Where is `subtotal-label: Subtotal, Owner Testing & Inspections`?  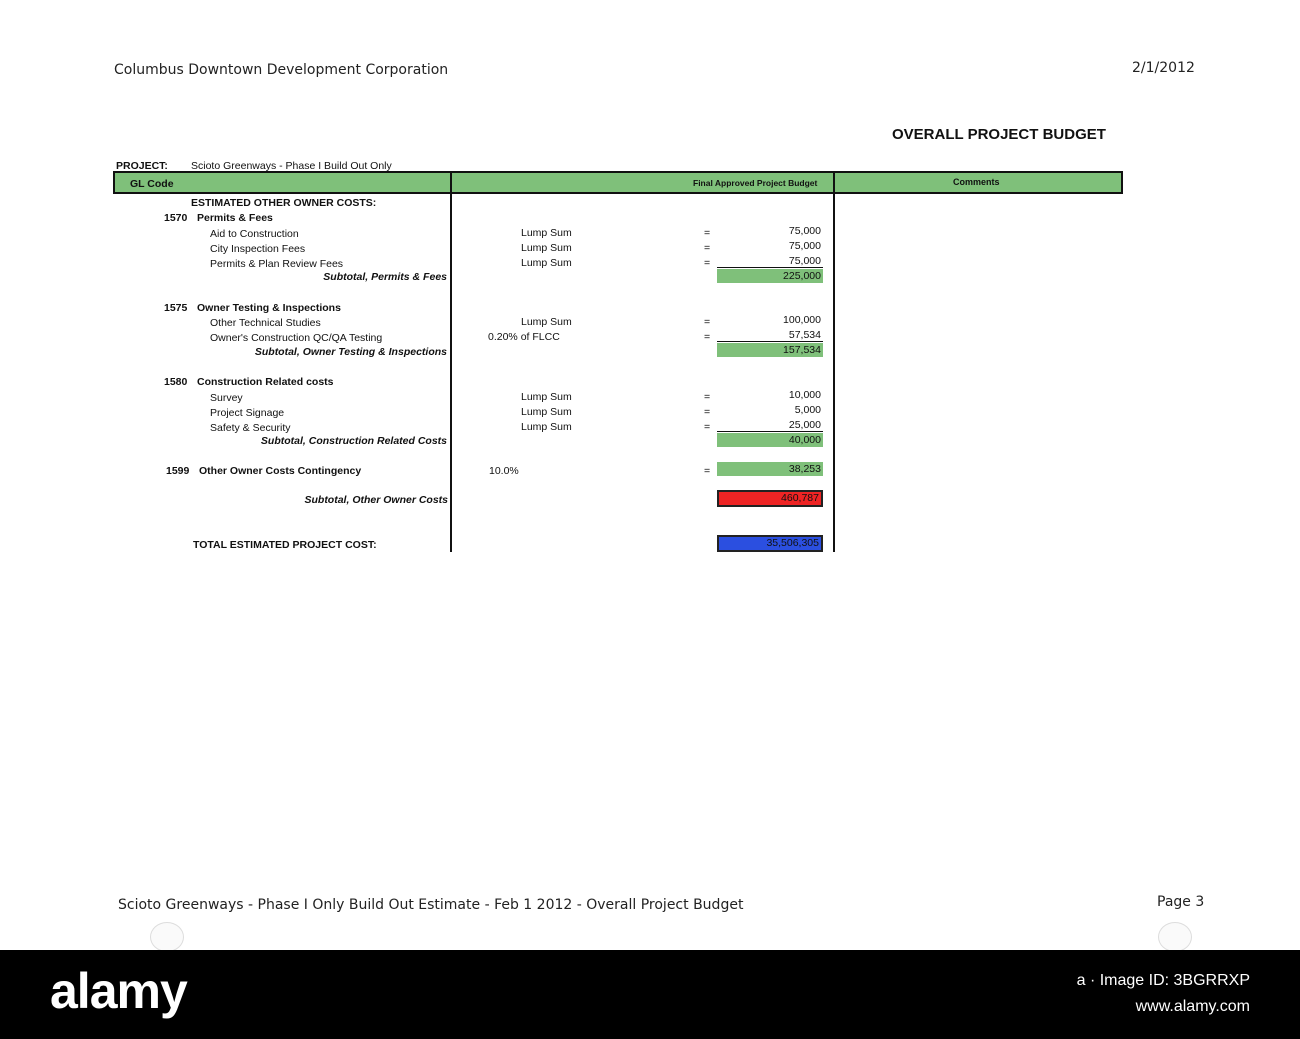 subtotal-label: Subtotal, Owner Testing & Inspections is located at coordinates (350, 352).